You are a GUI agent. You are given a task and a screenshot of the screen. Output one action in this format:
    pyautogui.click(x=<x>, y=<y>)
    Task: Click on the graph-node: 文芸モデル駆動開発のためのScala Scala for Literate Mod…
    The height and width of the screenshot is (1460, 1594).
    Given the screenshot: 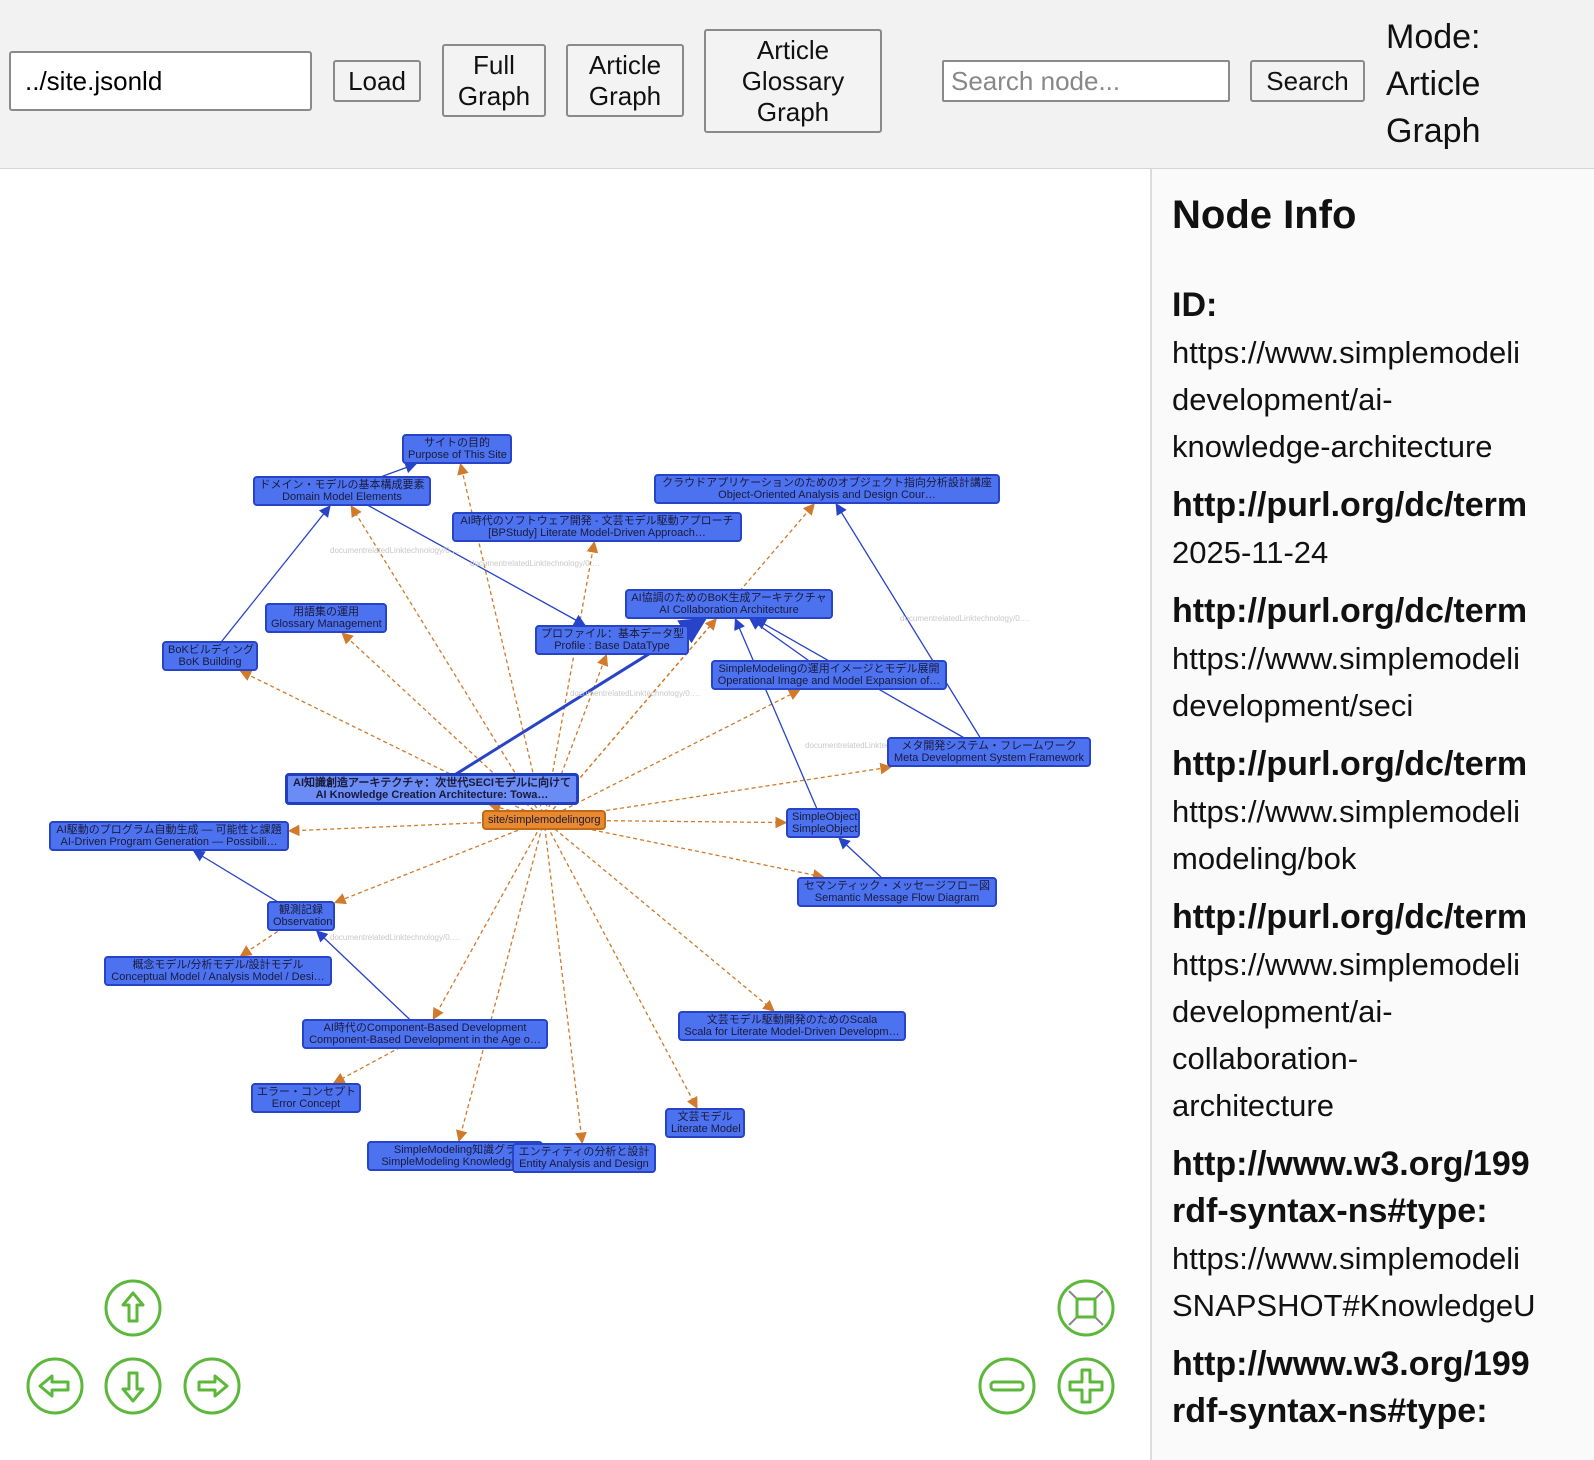 What is the action you would take?
    pyautogui.click(x=792, y=1026)
    